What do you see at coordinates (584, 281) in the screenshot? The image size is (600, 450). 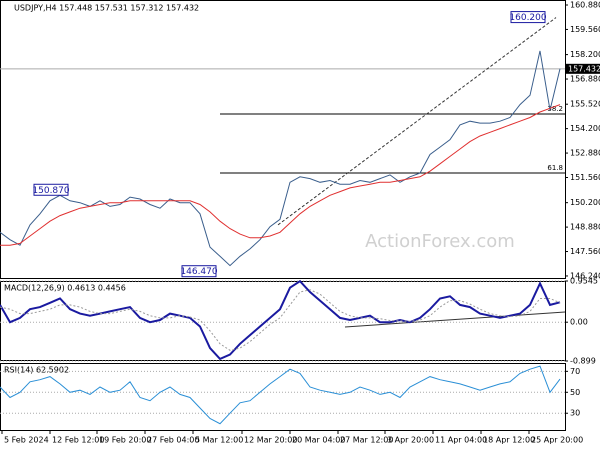 I see `y-tick-label: 0.9545` at bounding box center [584, 281].